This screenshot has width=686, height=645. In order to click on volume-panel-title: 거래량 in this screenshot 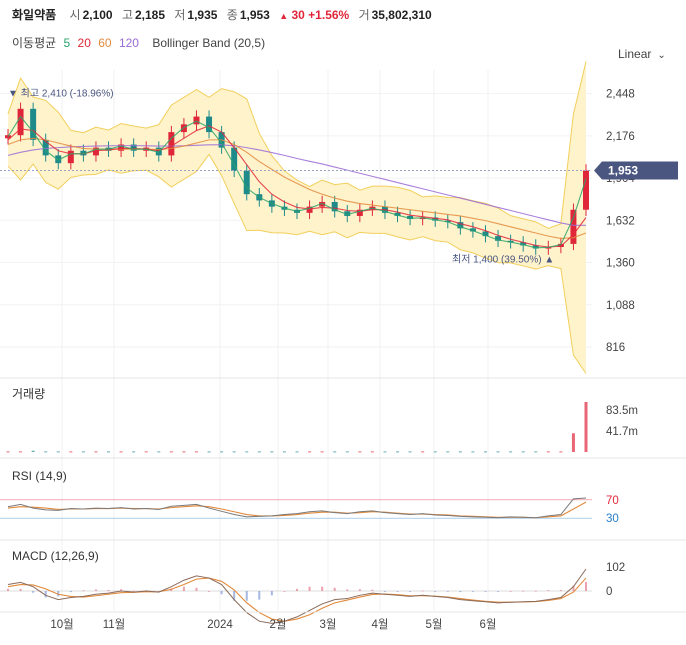, I will do `click(28, 394)`.